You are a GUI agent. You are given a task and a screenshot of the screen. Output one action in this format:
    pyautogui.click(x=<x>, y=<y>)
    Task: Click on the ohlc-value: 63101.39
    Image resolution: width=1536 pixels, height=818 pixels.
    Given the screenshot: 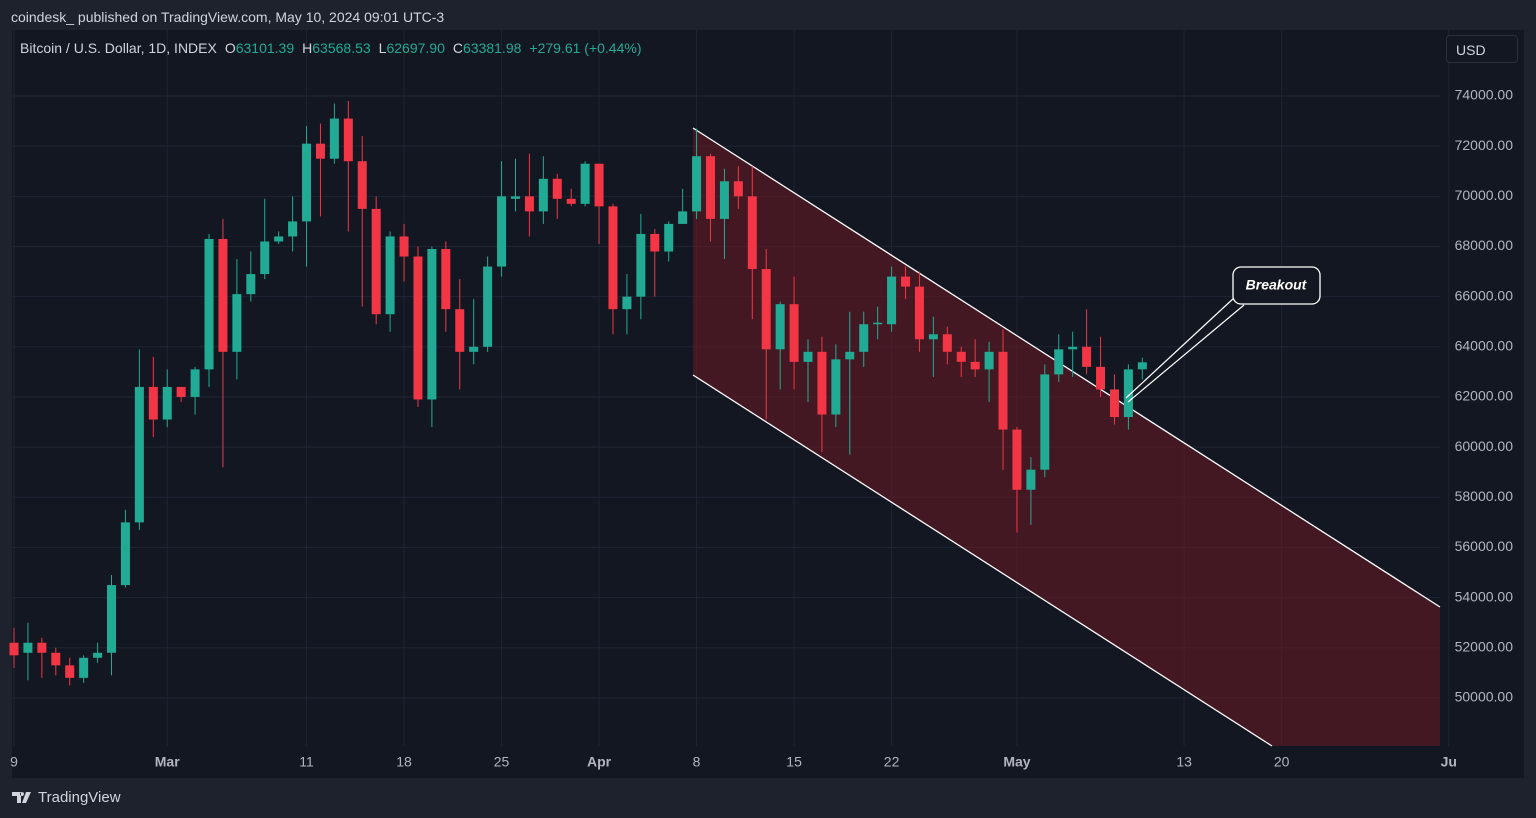 What is the action you would take?
    pyautogui.click(x=265, y=48)
    